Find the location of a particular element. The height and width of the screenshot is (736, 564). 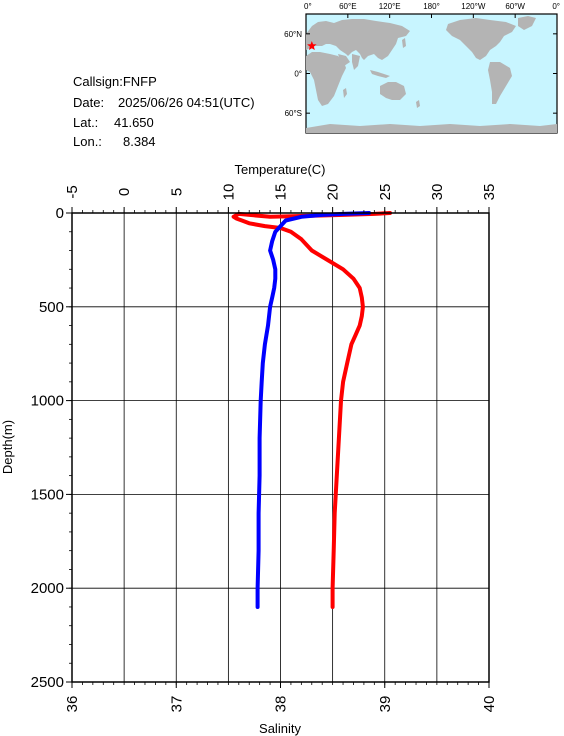

arabia-landmass is located at coordinates (344, 60).